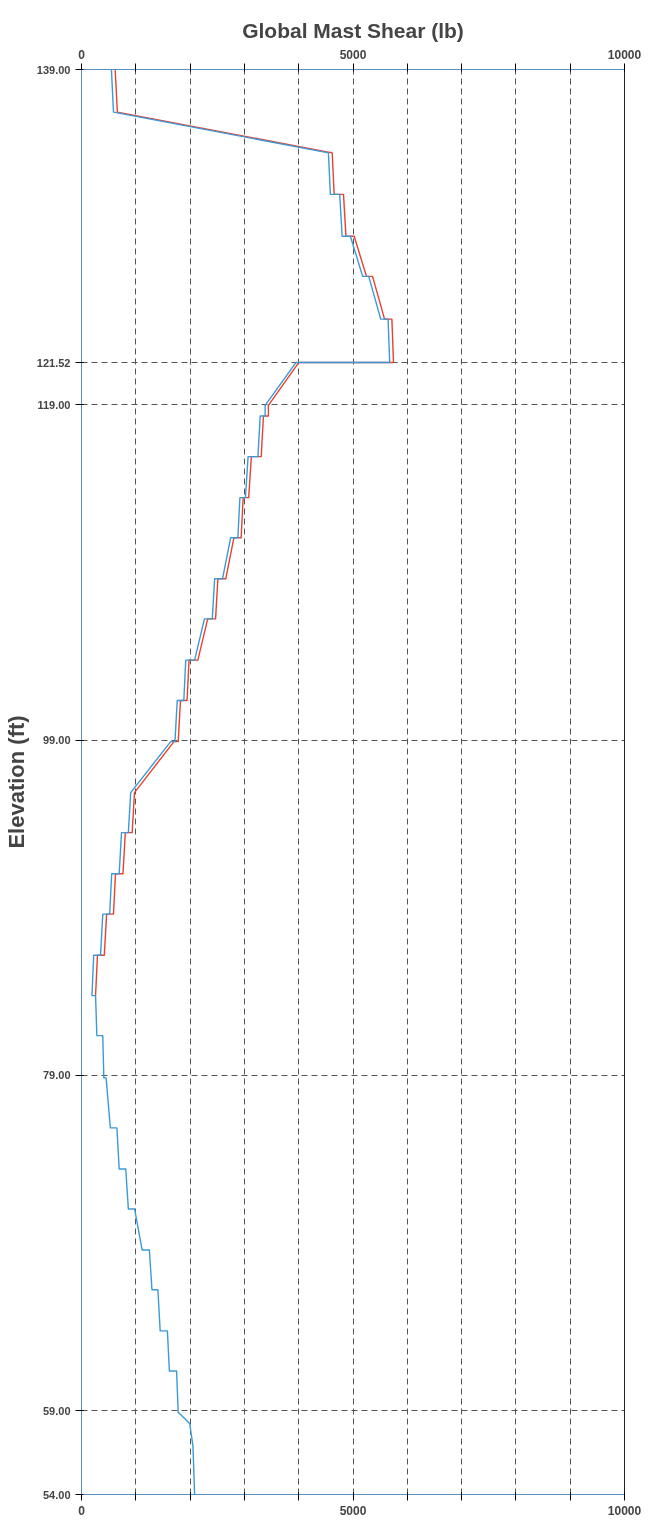 The height and width of the screenshot is (1539, 658). What do you see at coordinates (82, 1510) in the screenshot?
I see `x2-tick-label: 0` at bounding box center [82, 1510].